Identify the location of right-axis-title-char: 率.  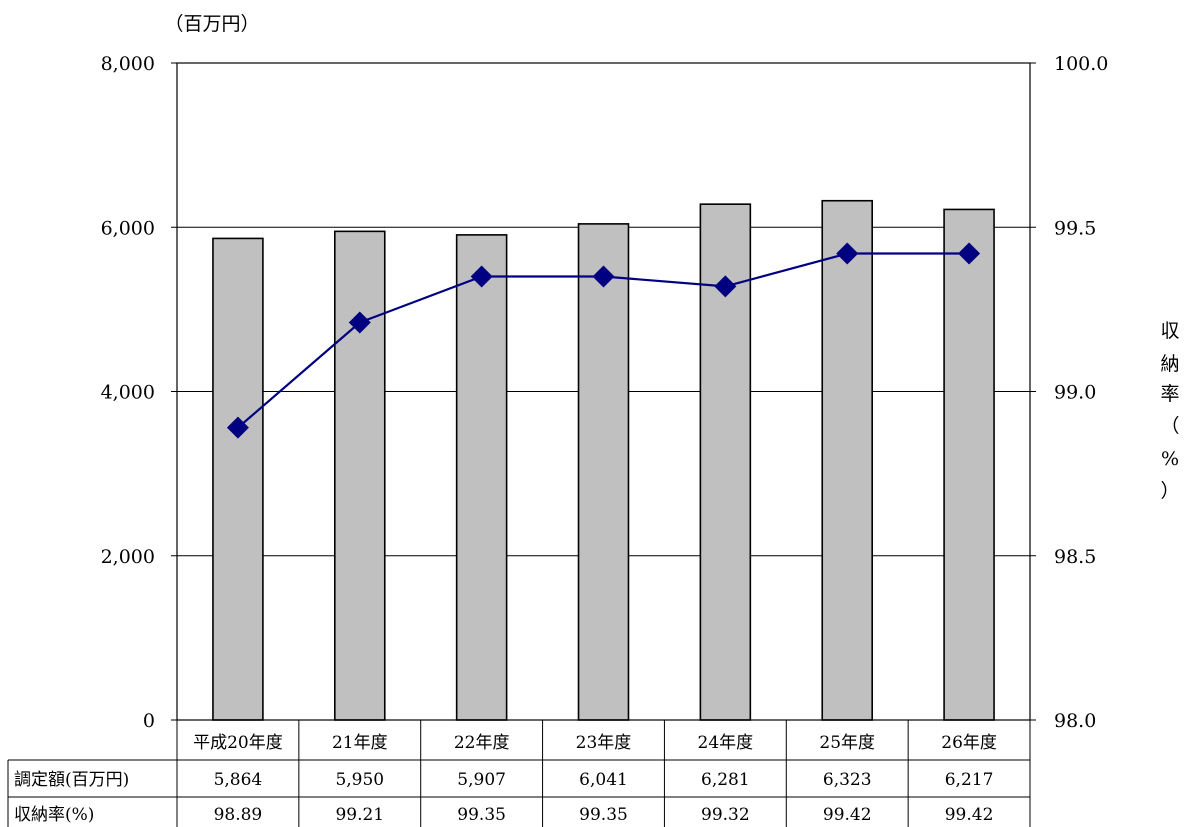
(1169, 394).